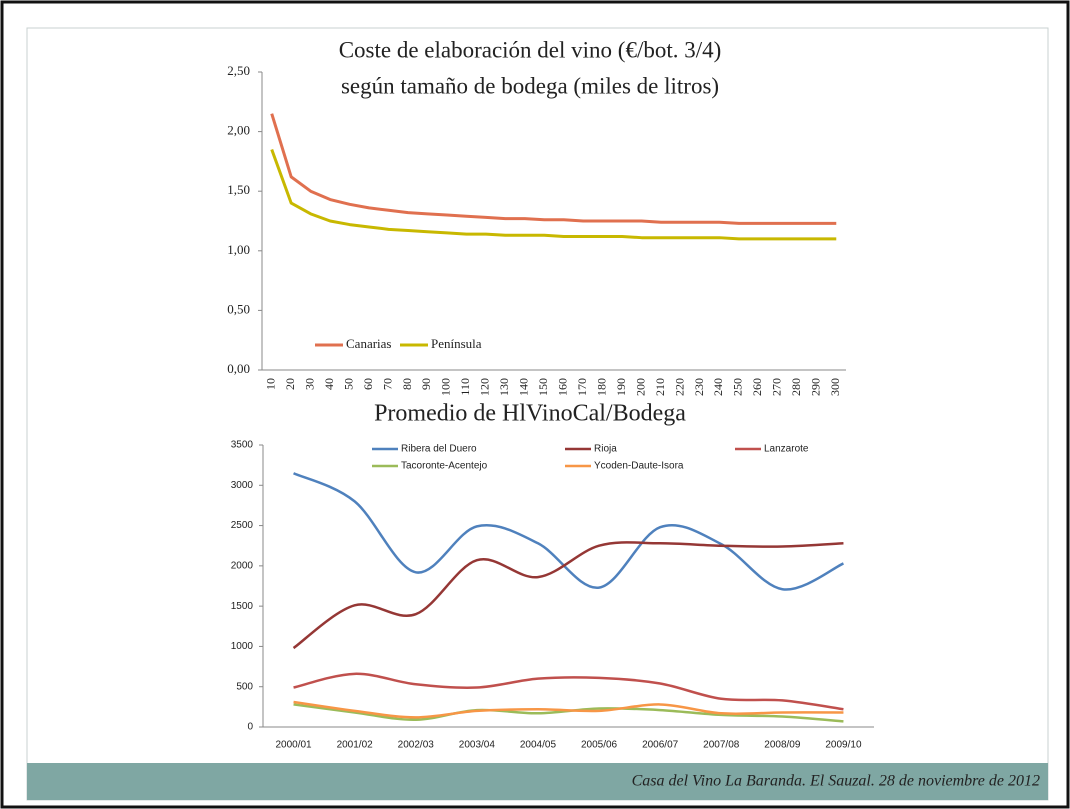  Describe the element at coordinates (465, 387) in the screenshot. I see `x-tick-label: 110` at that location.